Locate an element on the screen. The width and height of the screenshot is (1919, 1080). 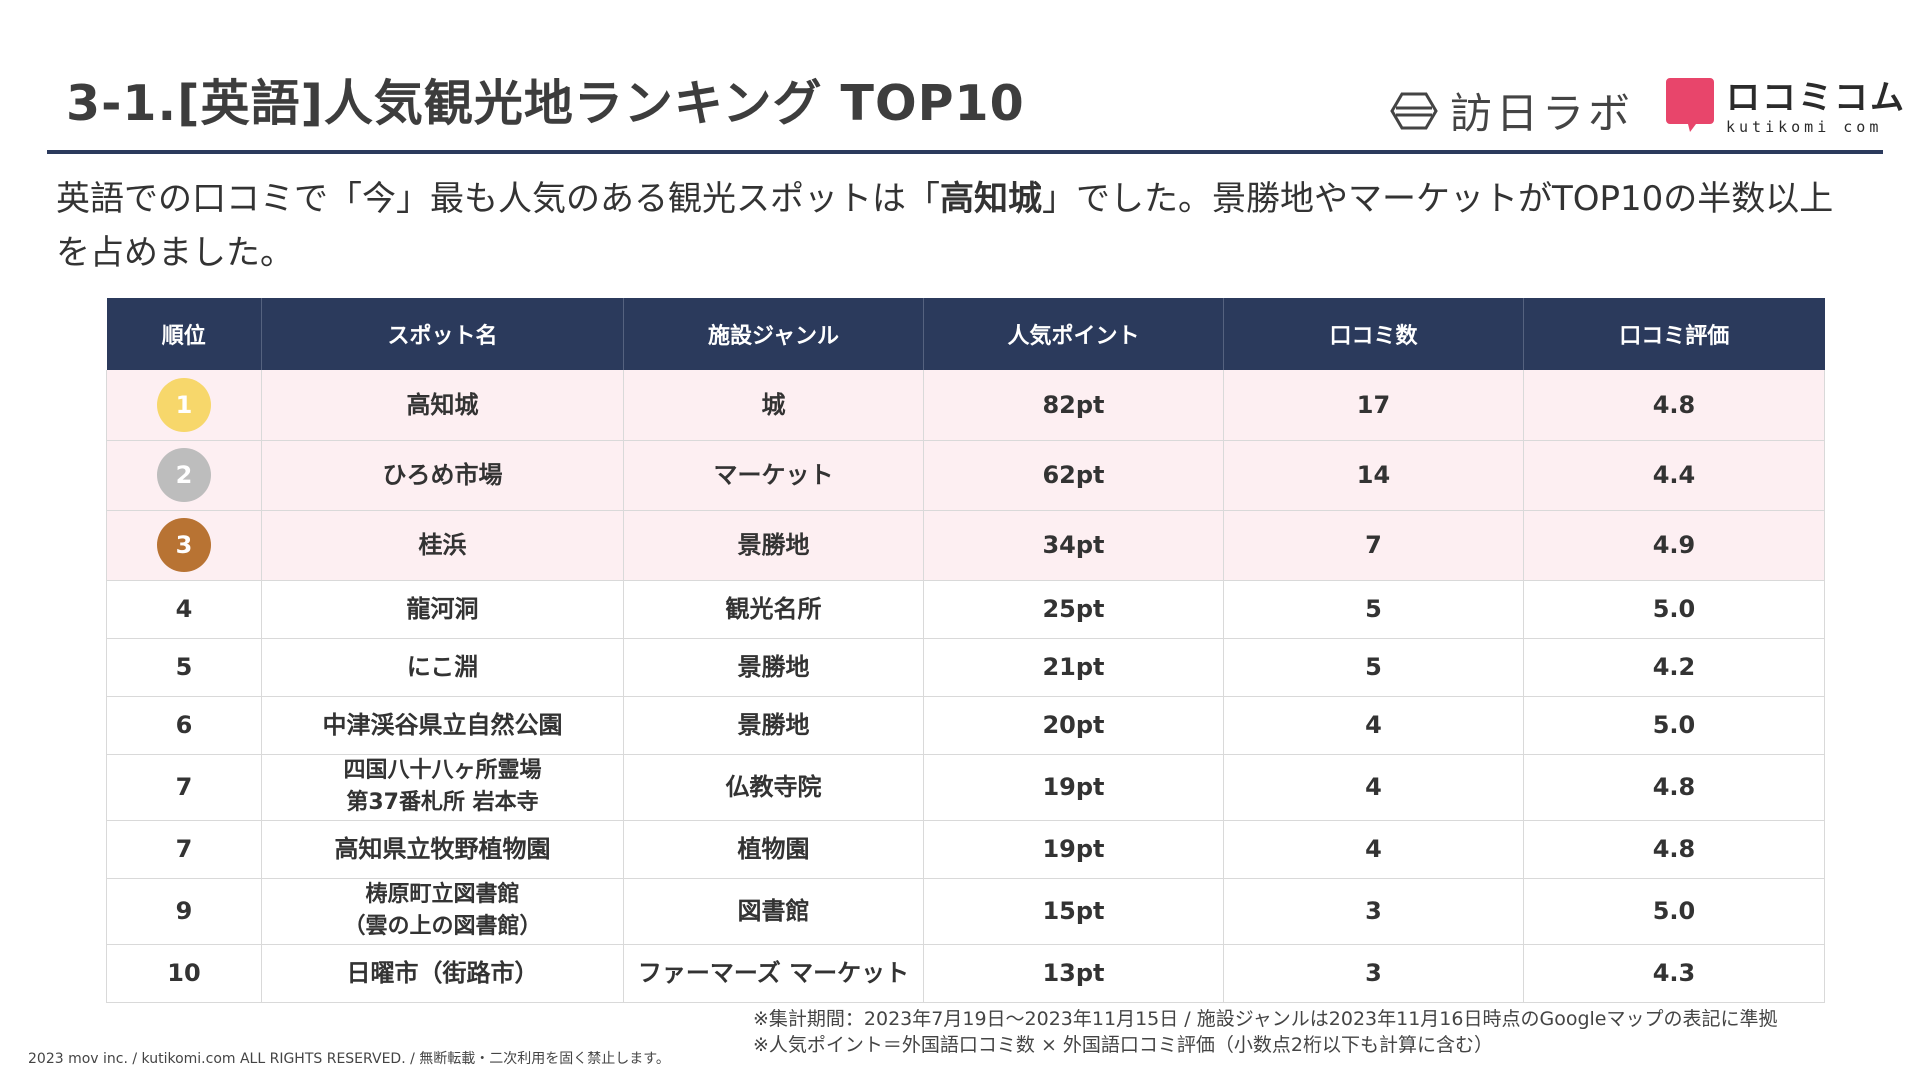
spot-name-line: 龍河洞 is located at coordinates (442, 609).